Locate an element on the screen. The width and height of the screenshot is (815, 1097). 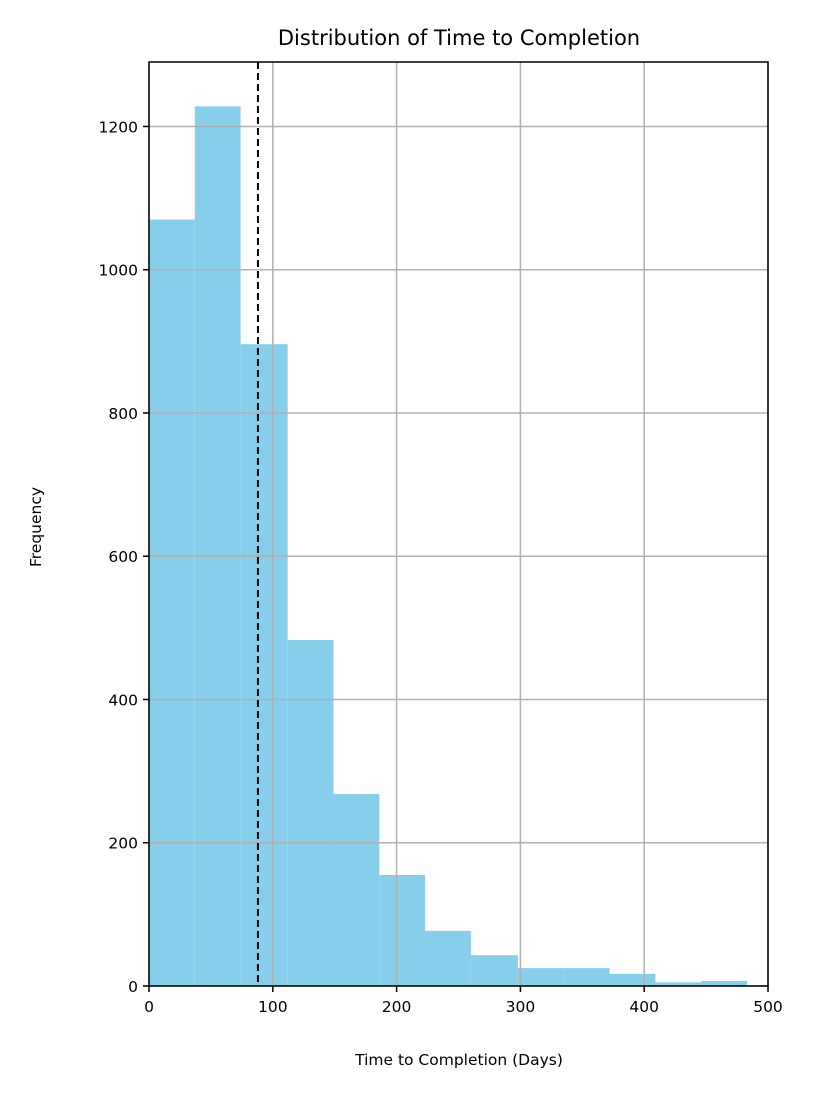
x-tick-label: 0 is located at coordinates (149, 1007).